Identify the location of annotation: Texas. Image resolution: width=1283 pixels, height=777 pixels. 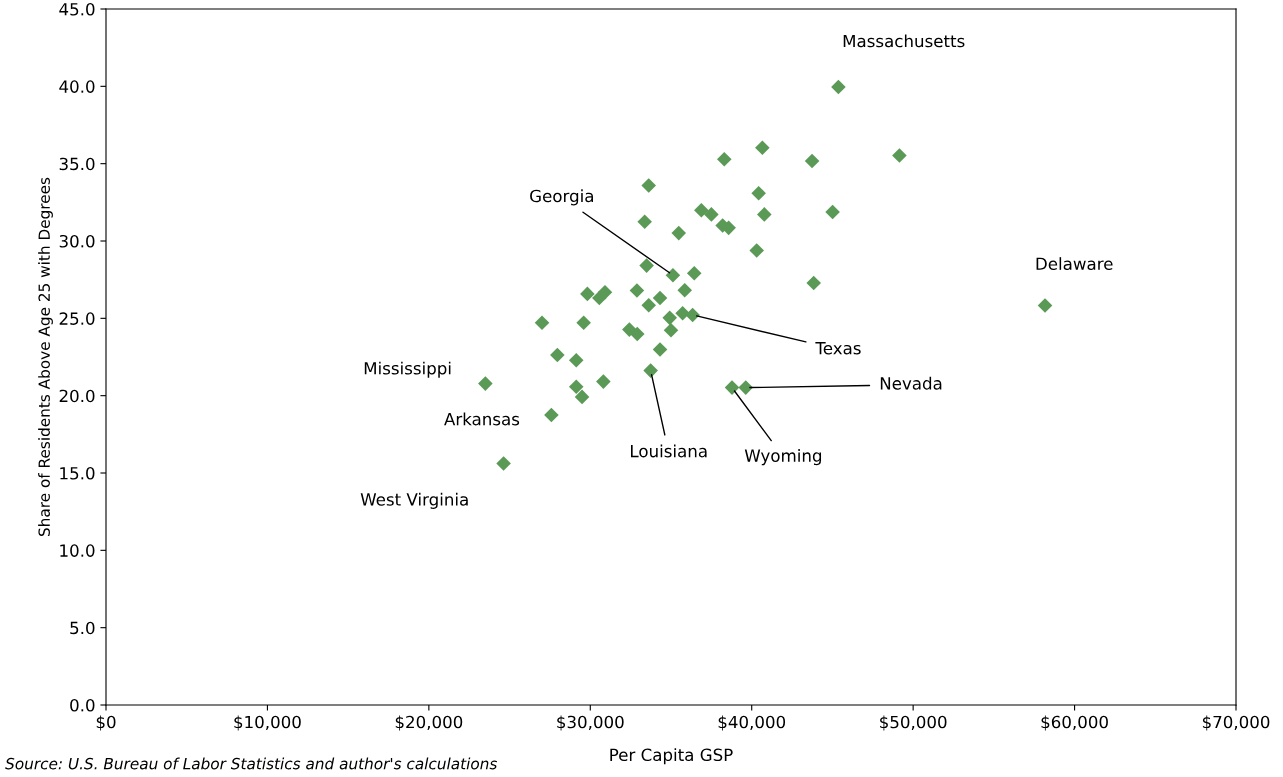
(838, 348).